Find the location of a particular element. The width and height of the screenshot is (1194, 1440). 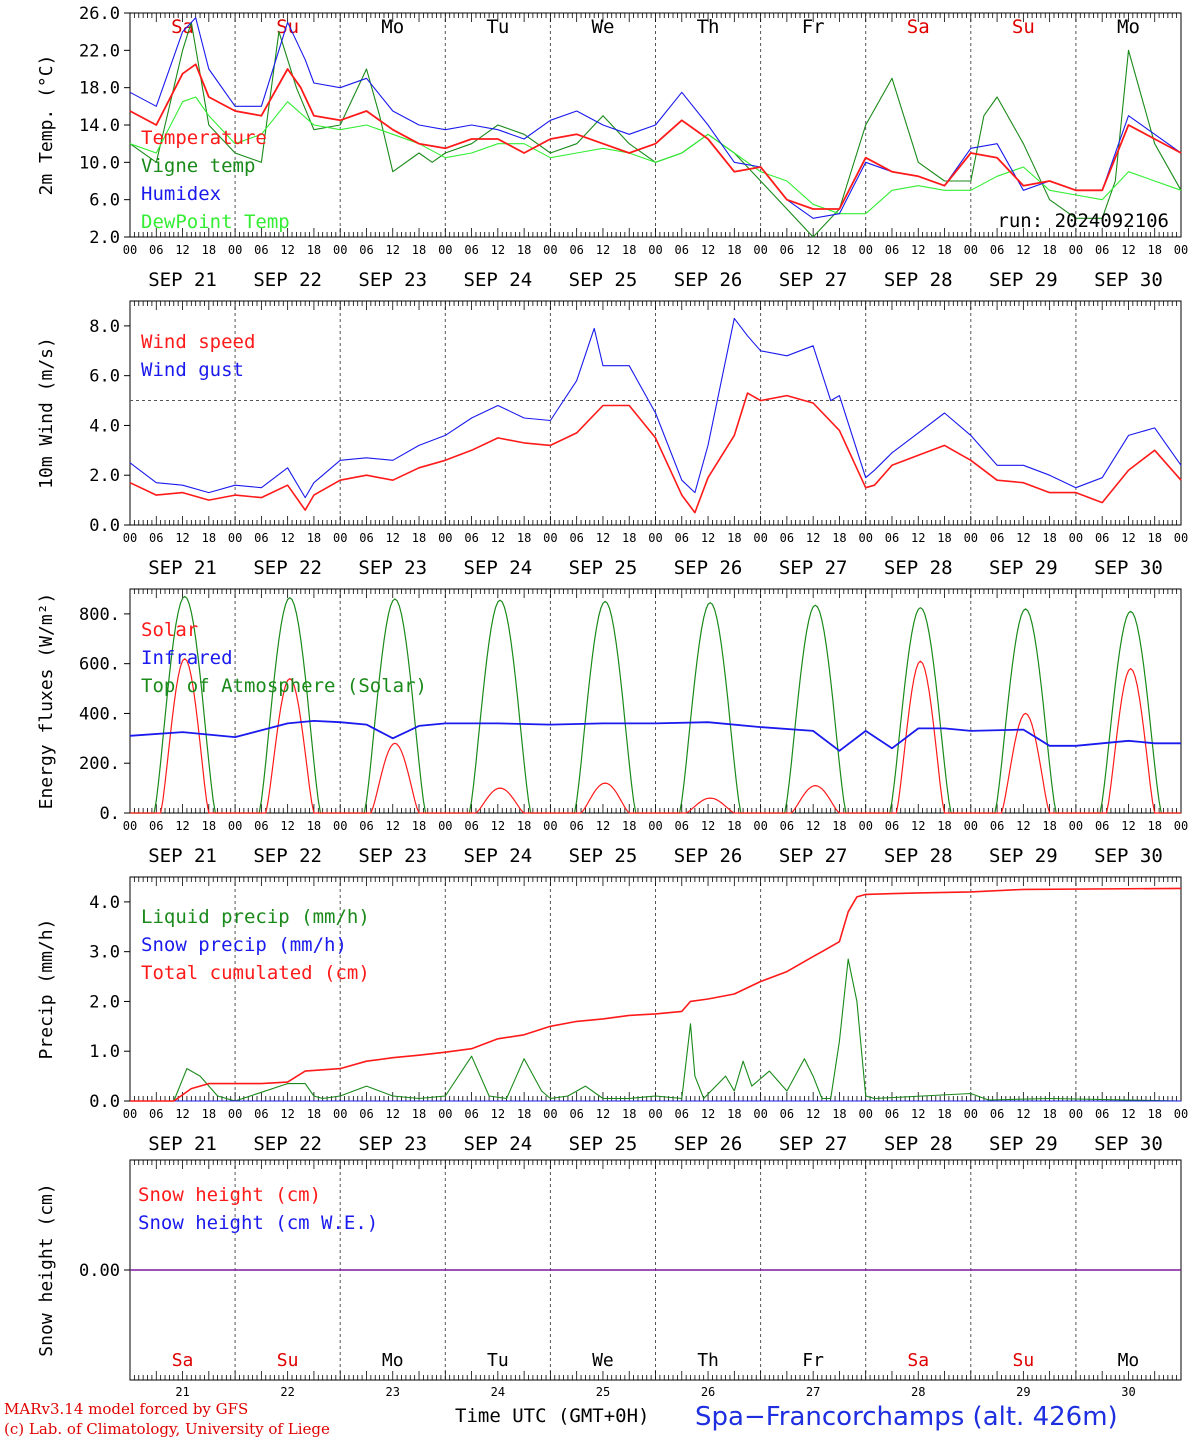

y-tick-label: 200. is located at coordinates (99, 764).